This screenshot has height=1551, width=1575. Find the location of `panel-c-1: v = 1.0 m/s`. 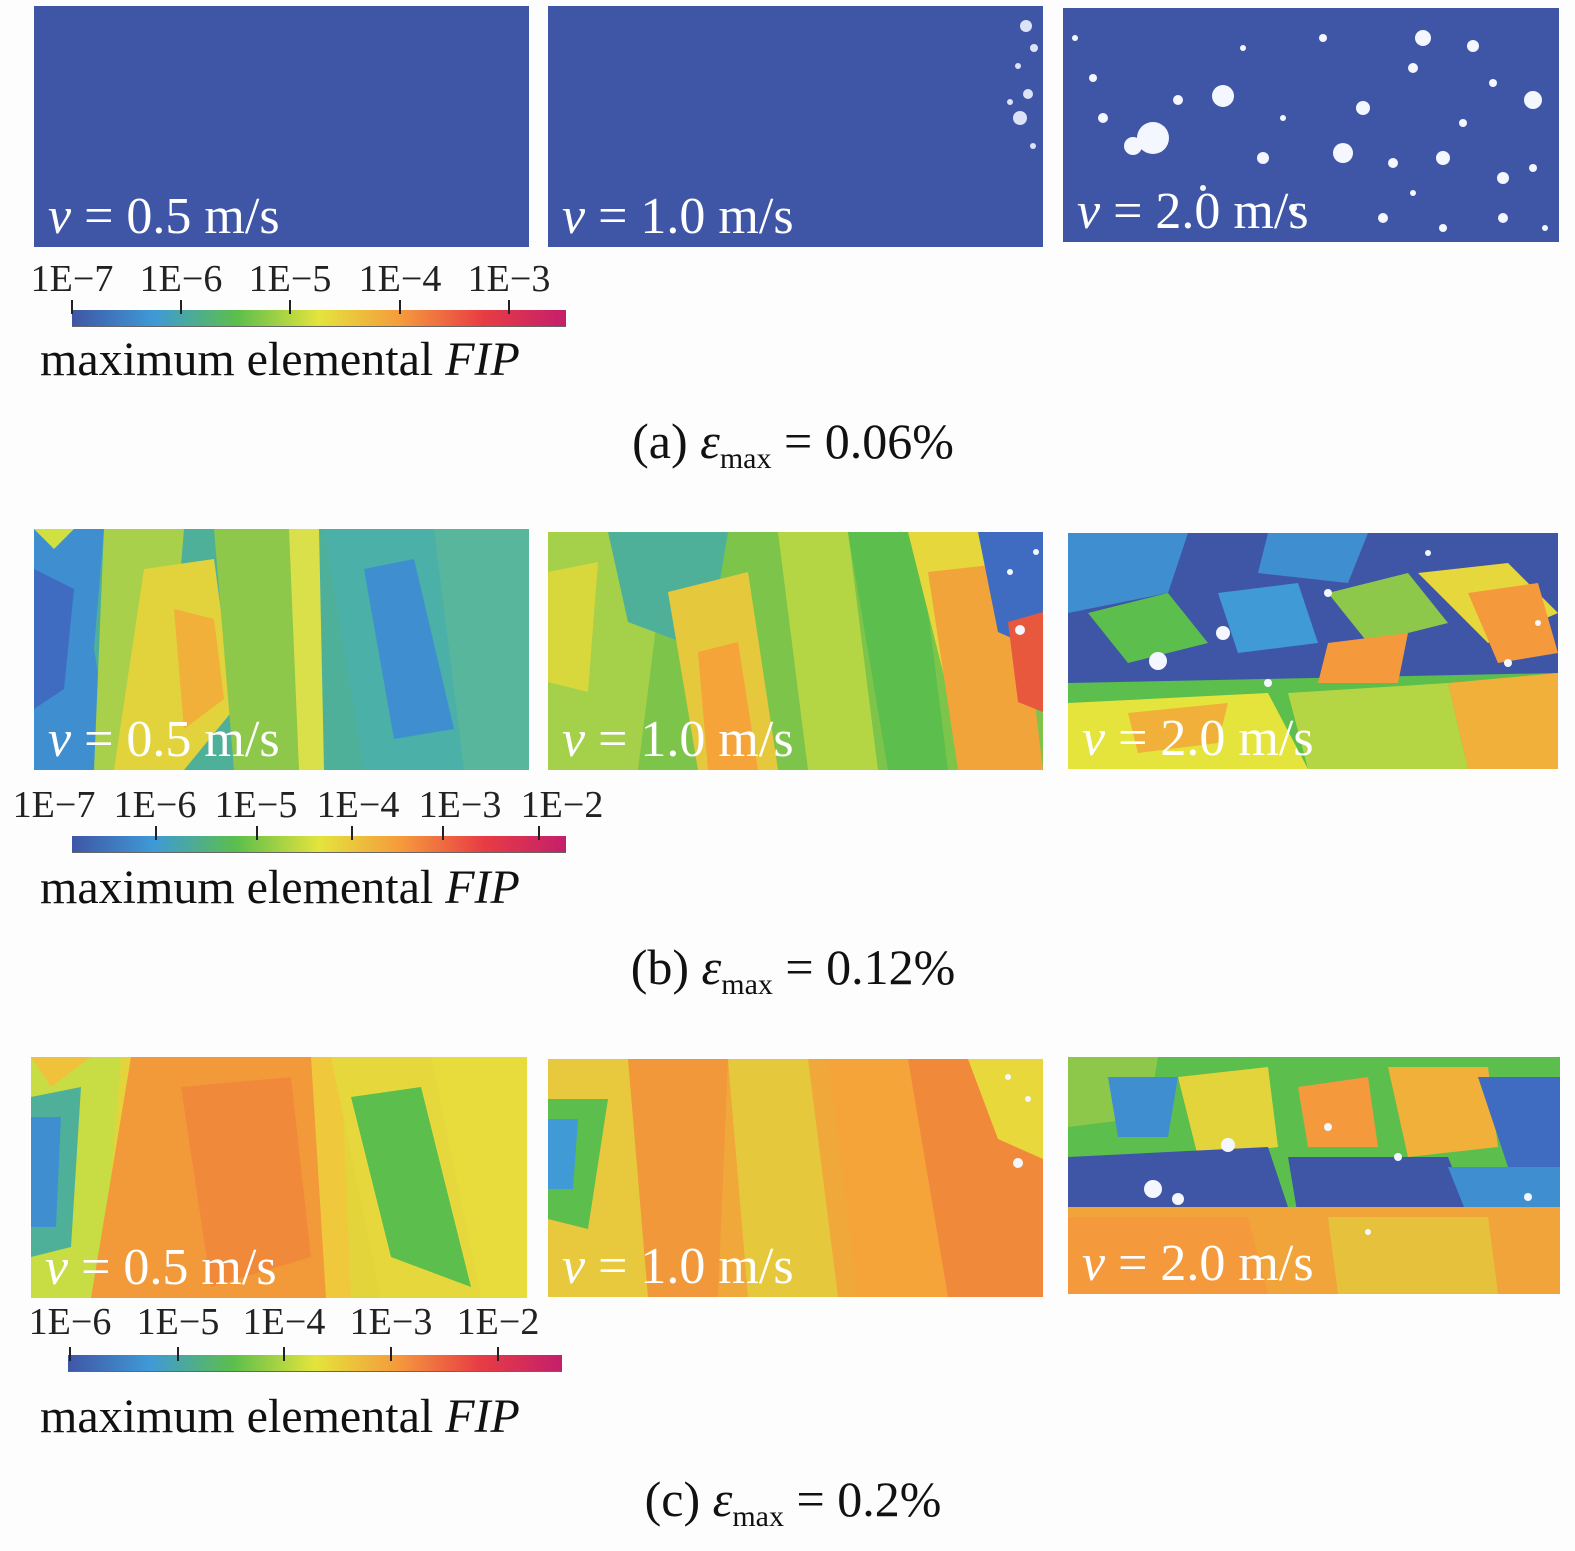

panel-c-1: v = 1.0 m/s is located at coordinates (795, 1178).